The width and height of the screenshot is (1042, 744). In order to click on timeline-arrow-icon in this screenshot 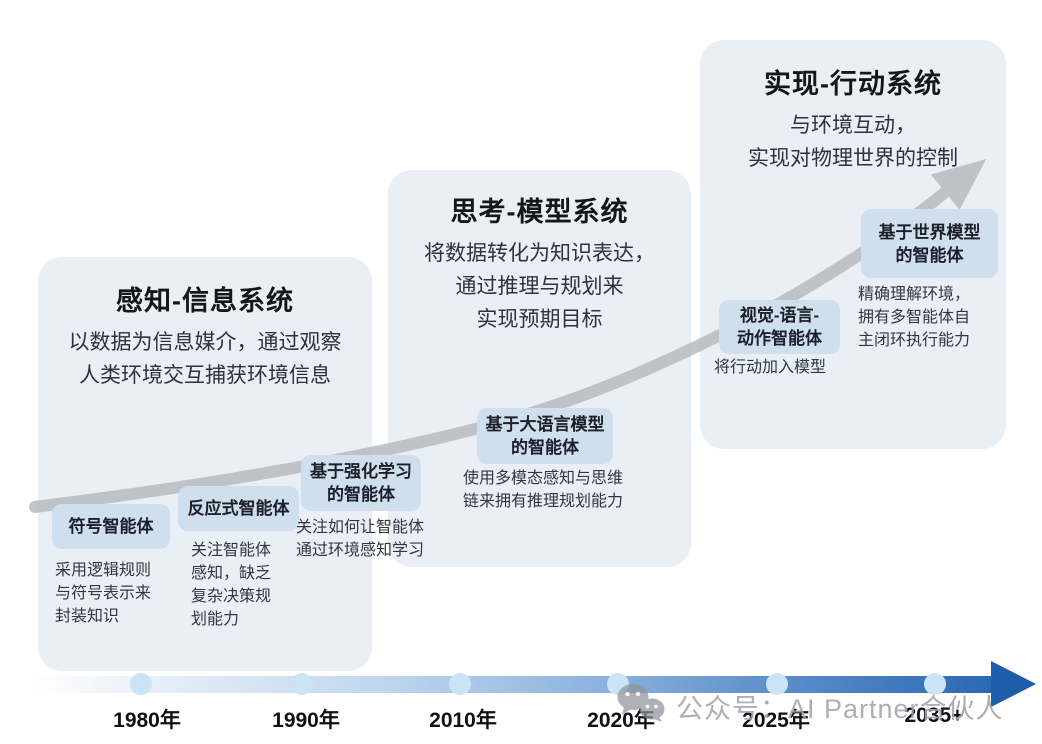, I will do `click(1013, 684)`.